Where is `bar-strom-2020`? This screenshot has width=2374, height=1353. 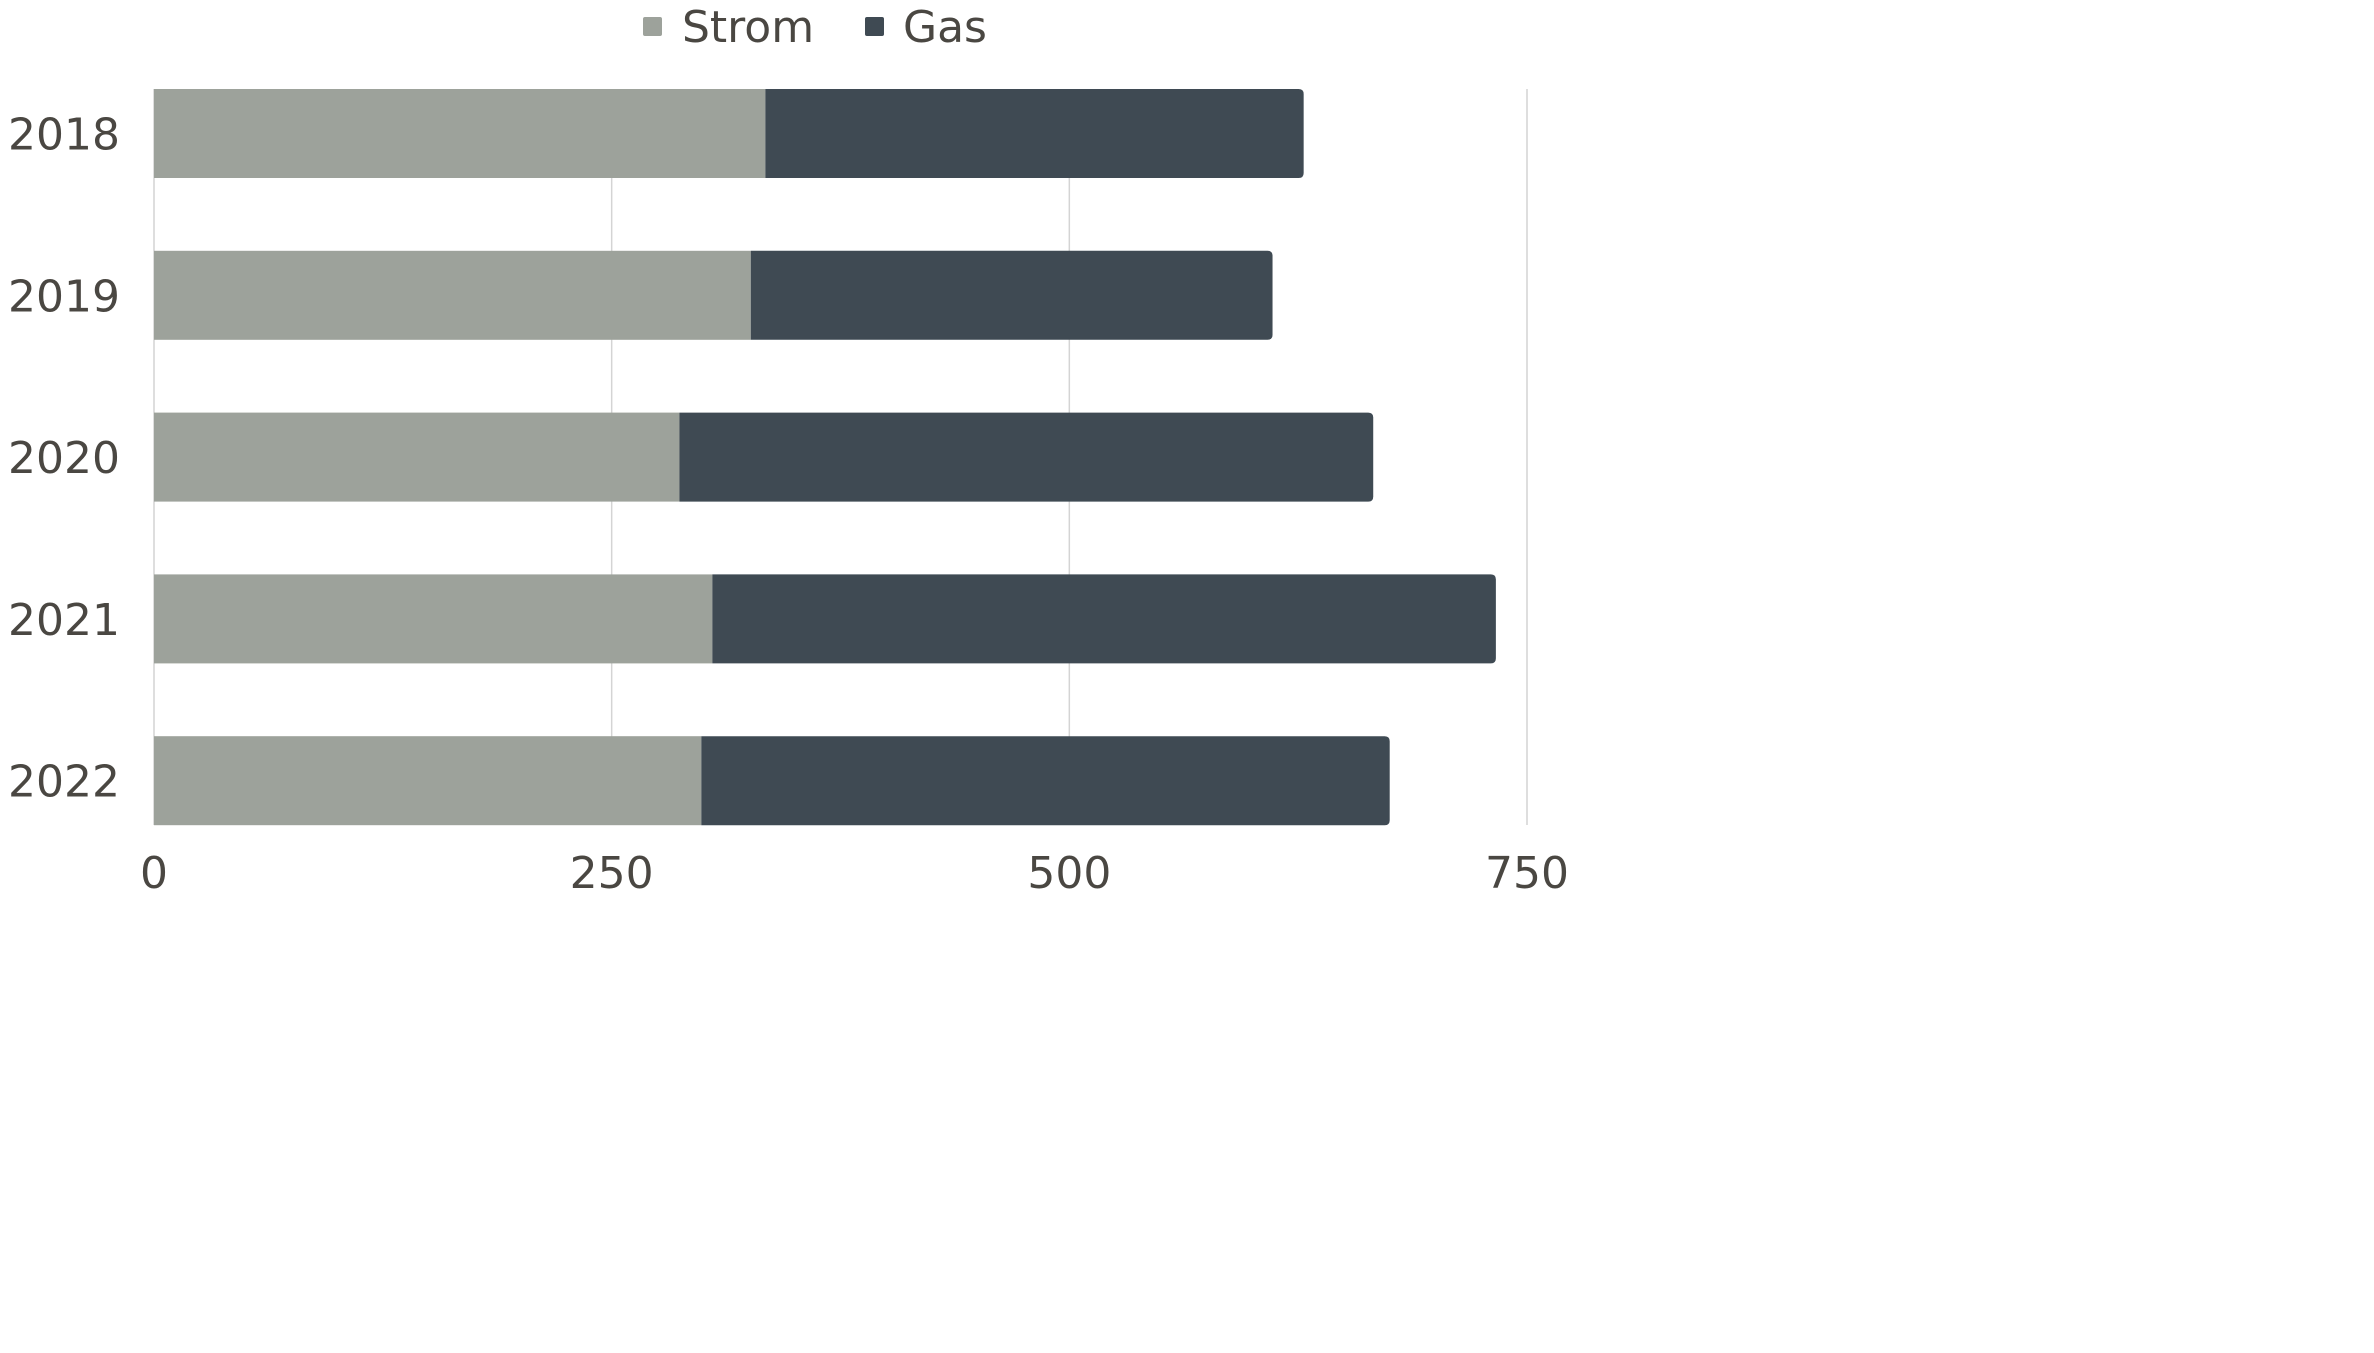
bar-strom-2020 is located at coordinates (417, 457).